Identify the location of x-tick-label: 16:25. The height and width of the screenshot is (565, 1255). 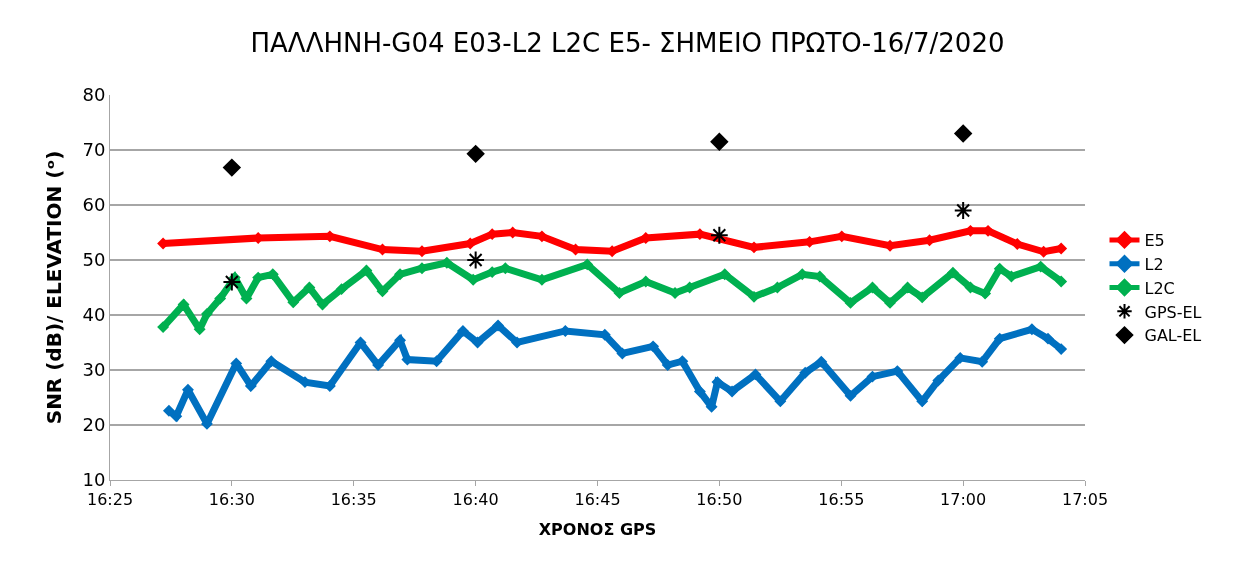
(110, 500).